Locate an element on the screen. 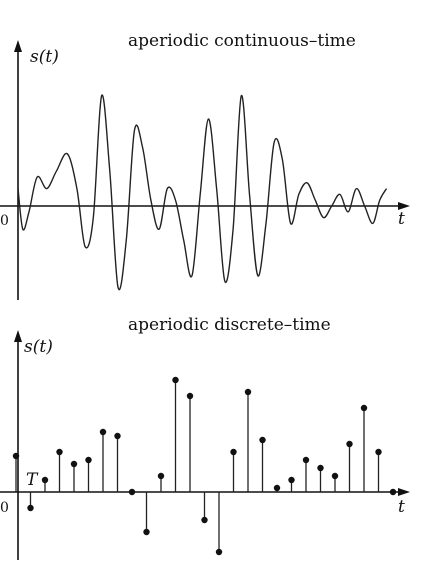  continuous-y-arrow-icon is located at coordinates (18, 46).